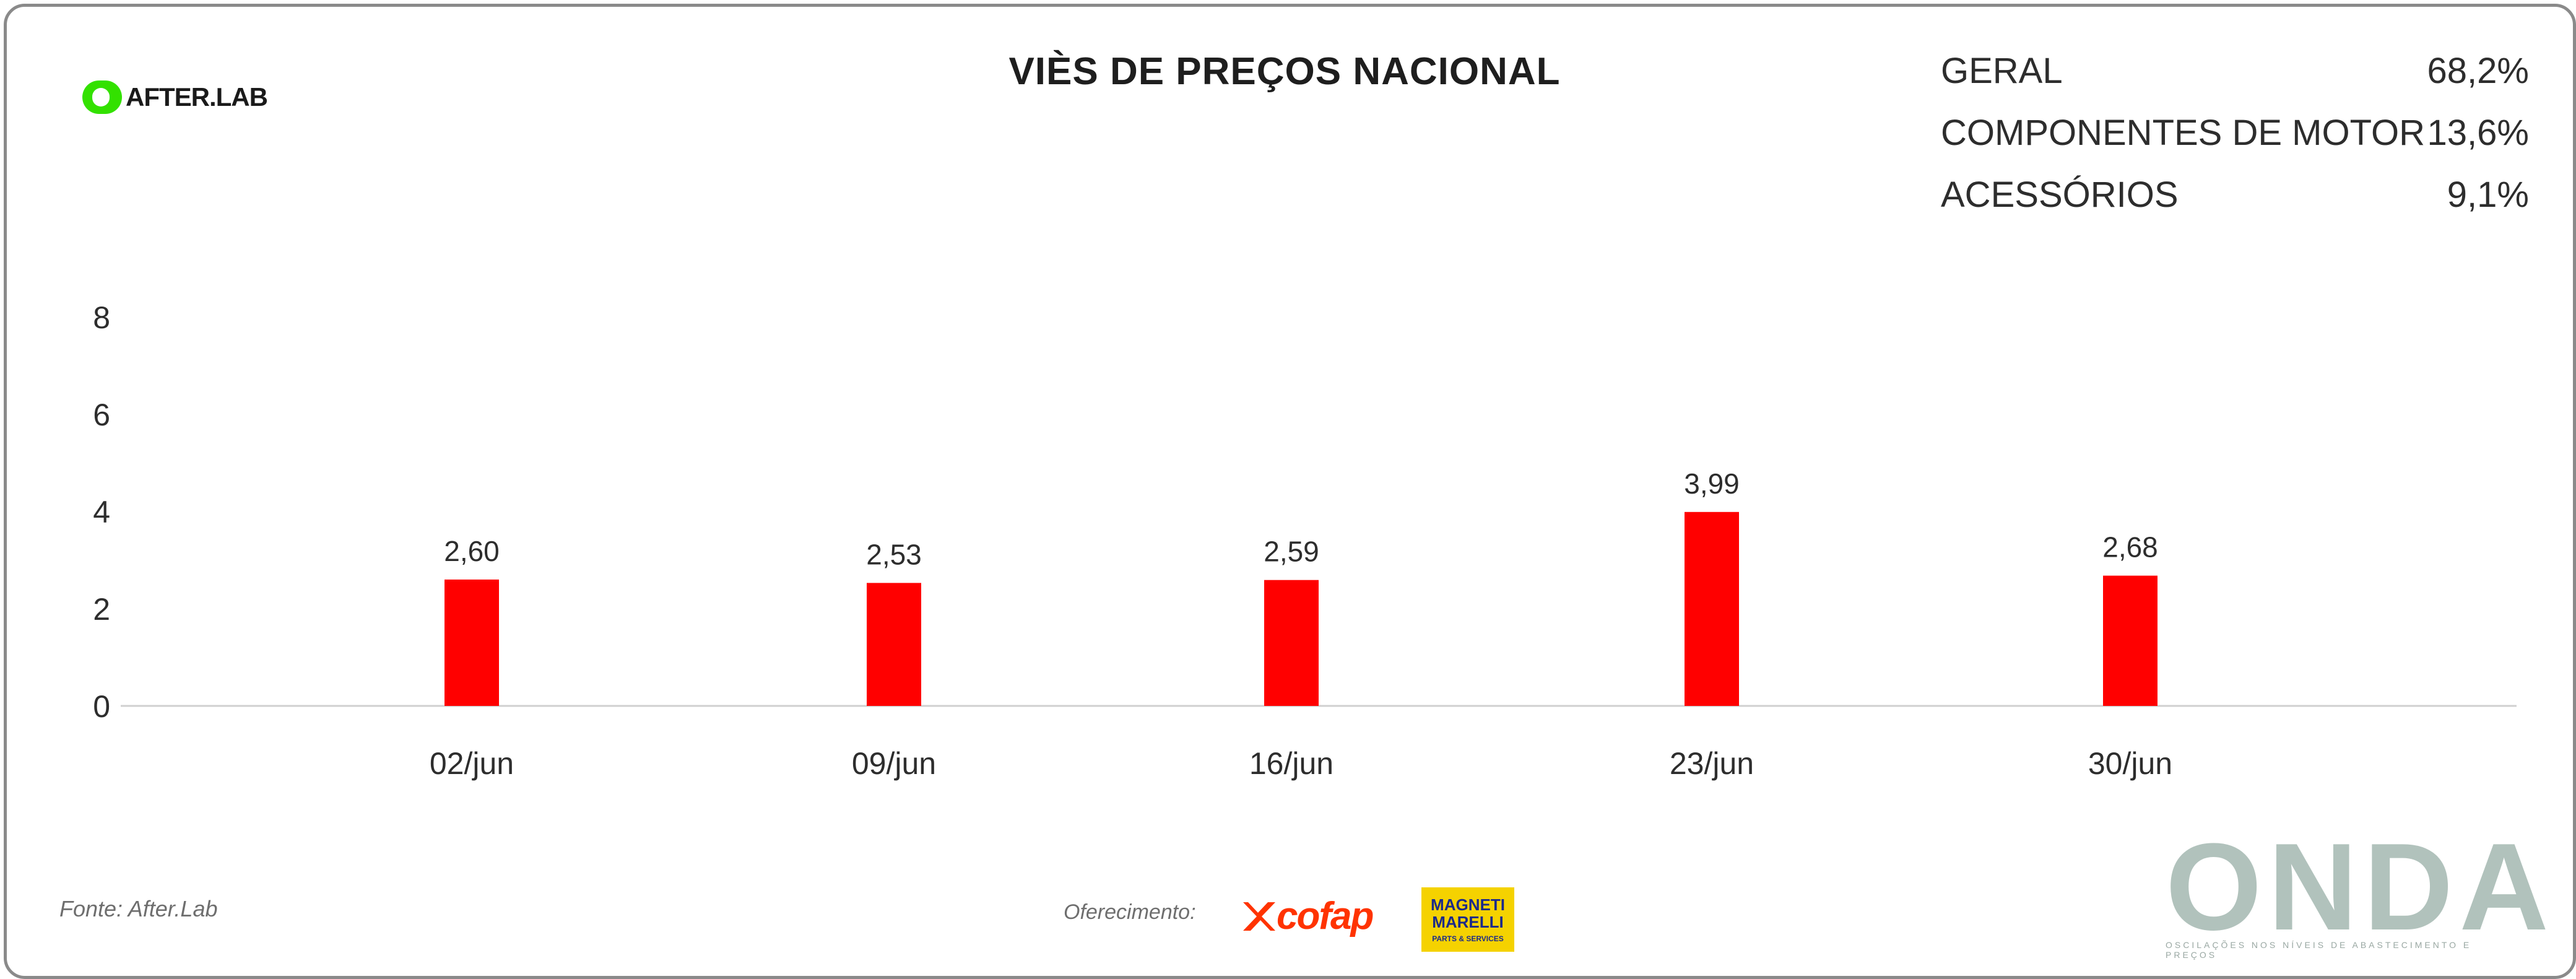  What do you see at coordinates (2183, 132) in the screenshot?
I see `summary-label: COMPONENTES DE MOTOR` at bounding box center [2183, 132].